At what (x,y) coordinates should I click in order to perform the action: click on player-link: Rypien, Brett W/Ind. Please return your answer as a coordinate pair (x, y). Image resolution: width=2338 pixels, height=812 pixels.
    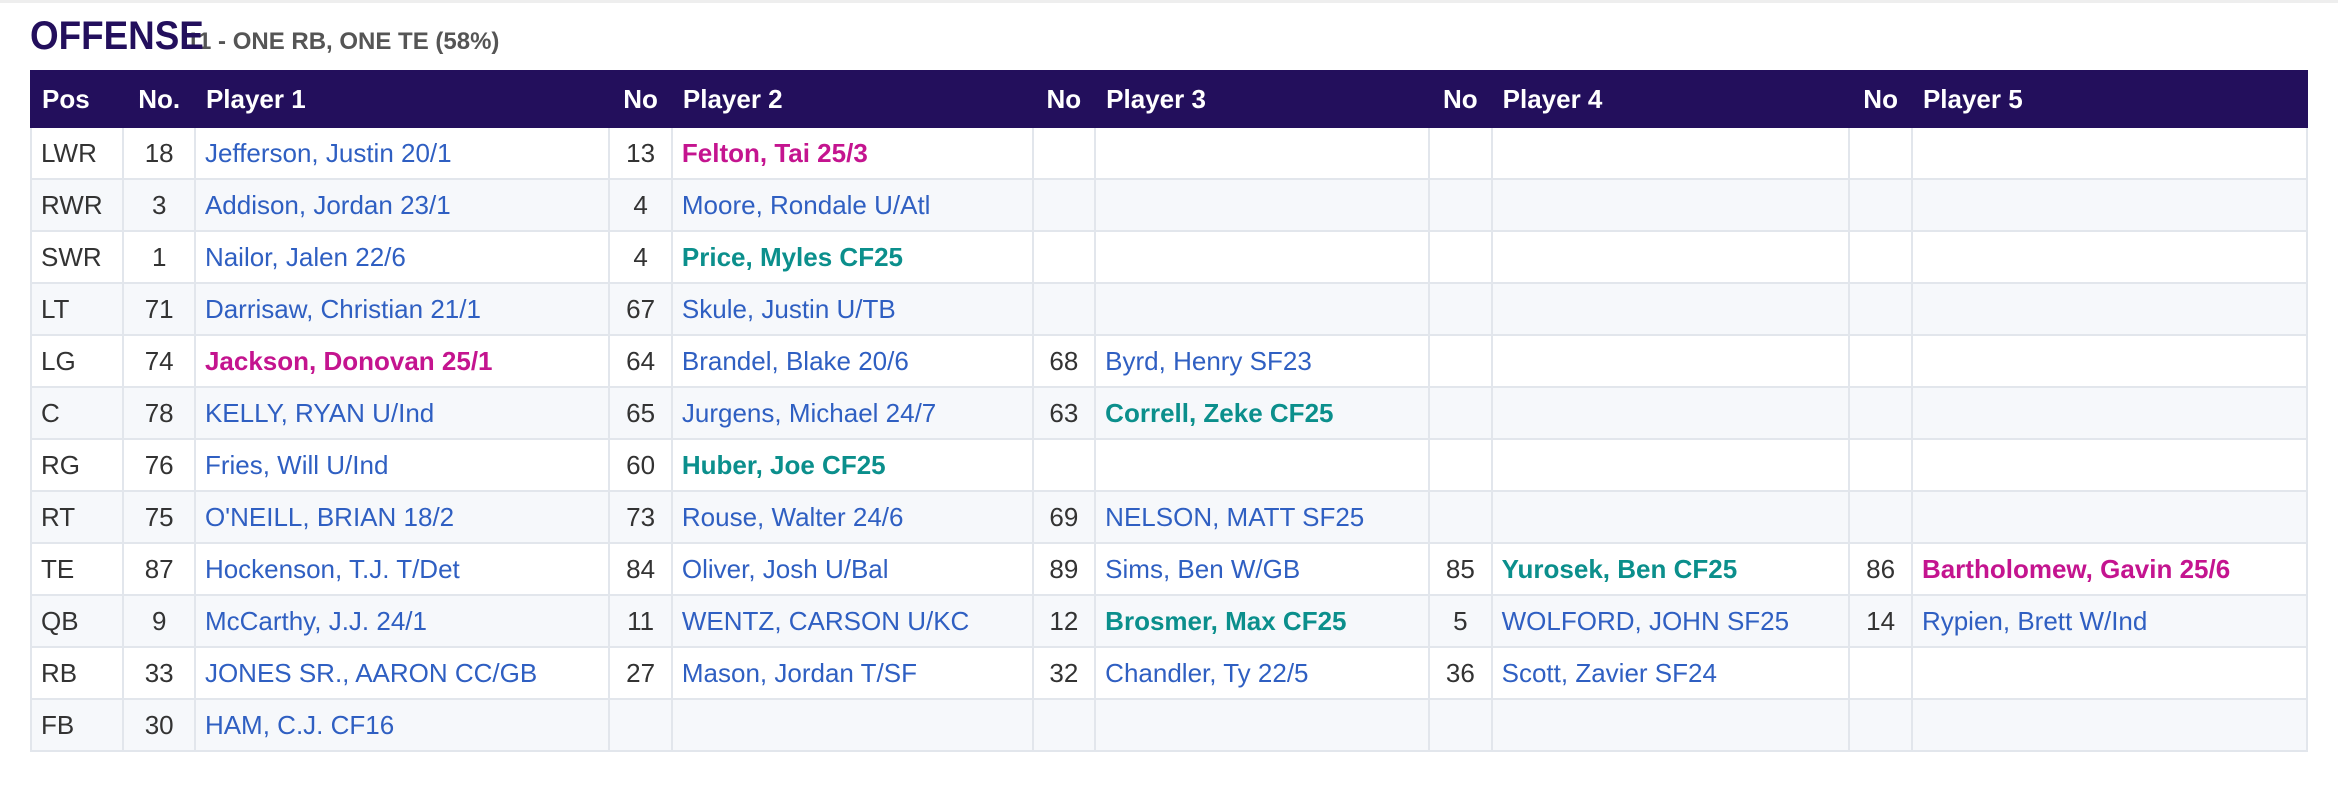
    Looking at the image, I should click on (2034, 620).